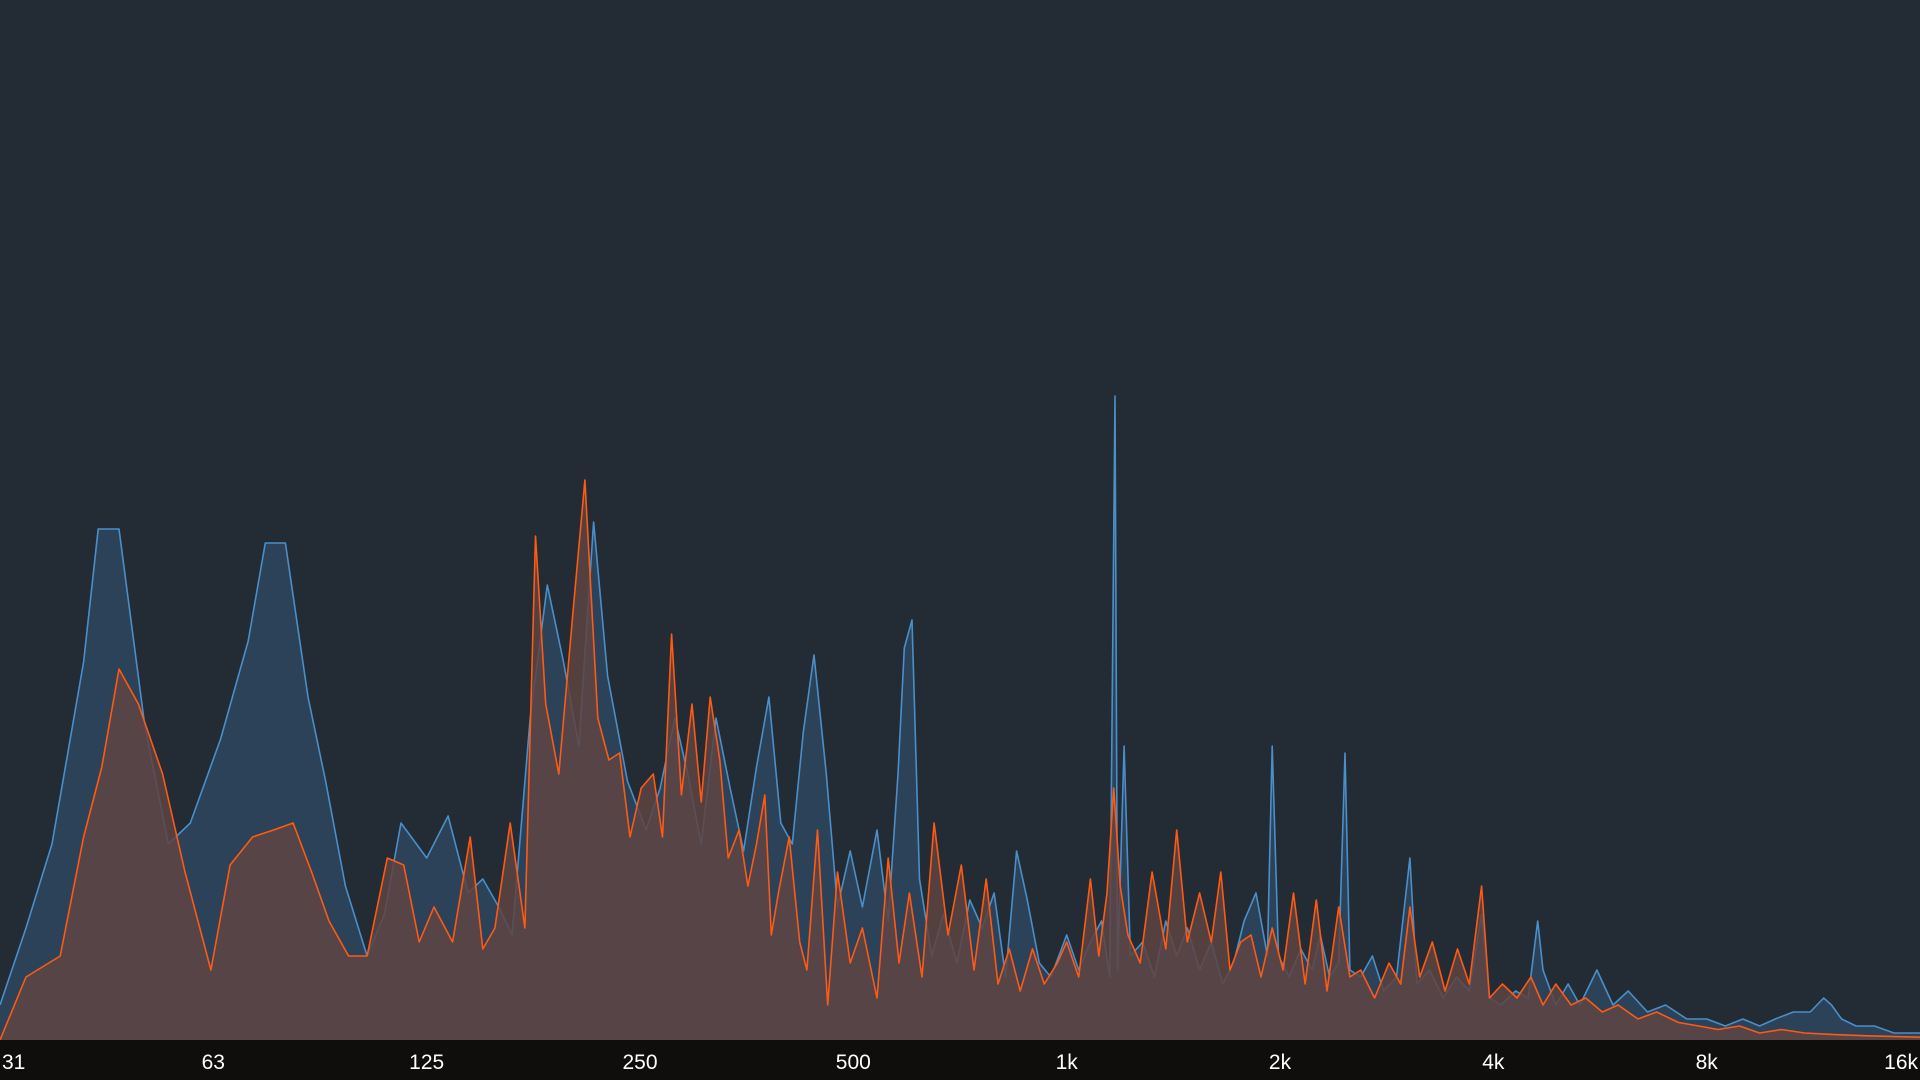 This screenshot has height=1080, width=1920. Describe the element at coordinates (13, 1062) in the screenshot. I see `x-tick-label: 31` at that location.